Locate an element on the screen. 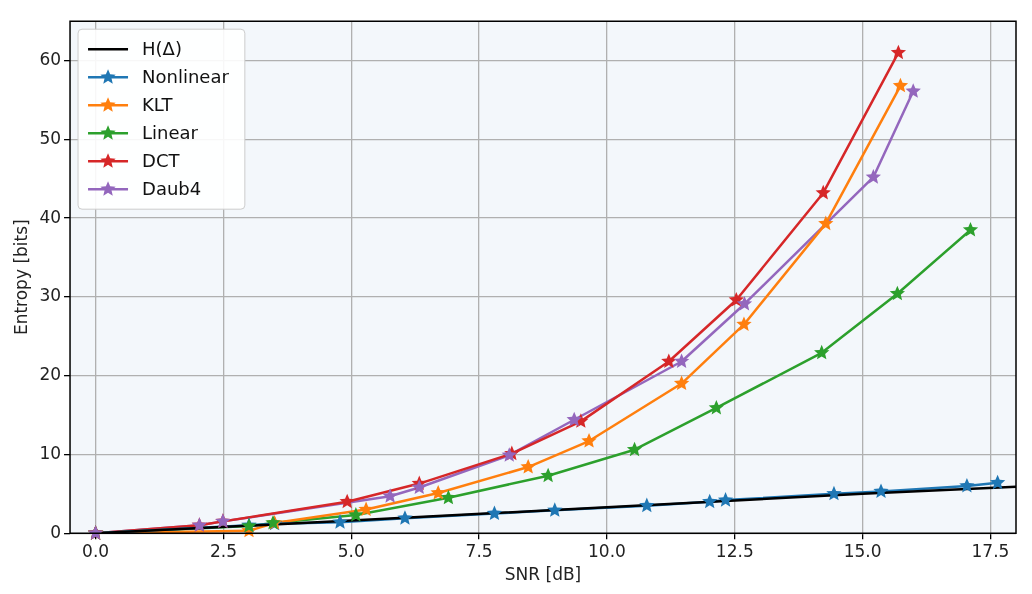 The width and height of the screenshot is (1032, 594). legend-label: DCT is located at coordinates (161, 160).